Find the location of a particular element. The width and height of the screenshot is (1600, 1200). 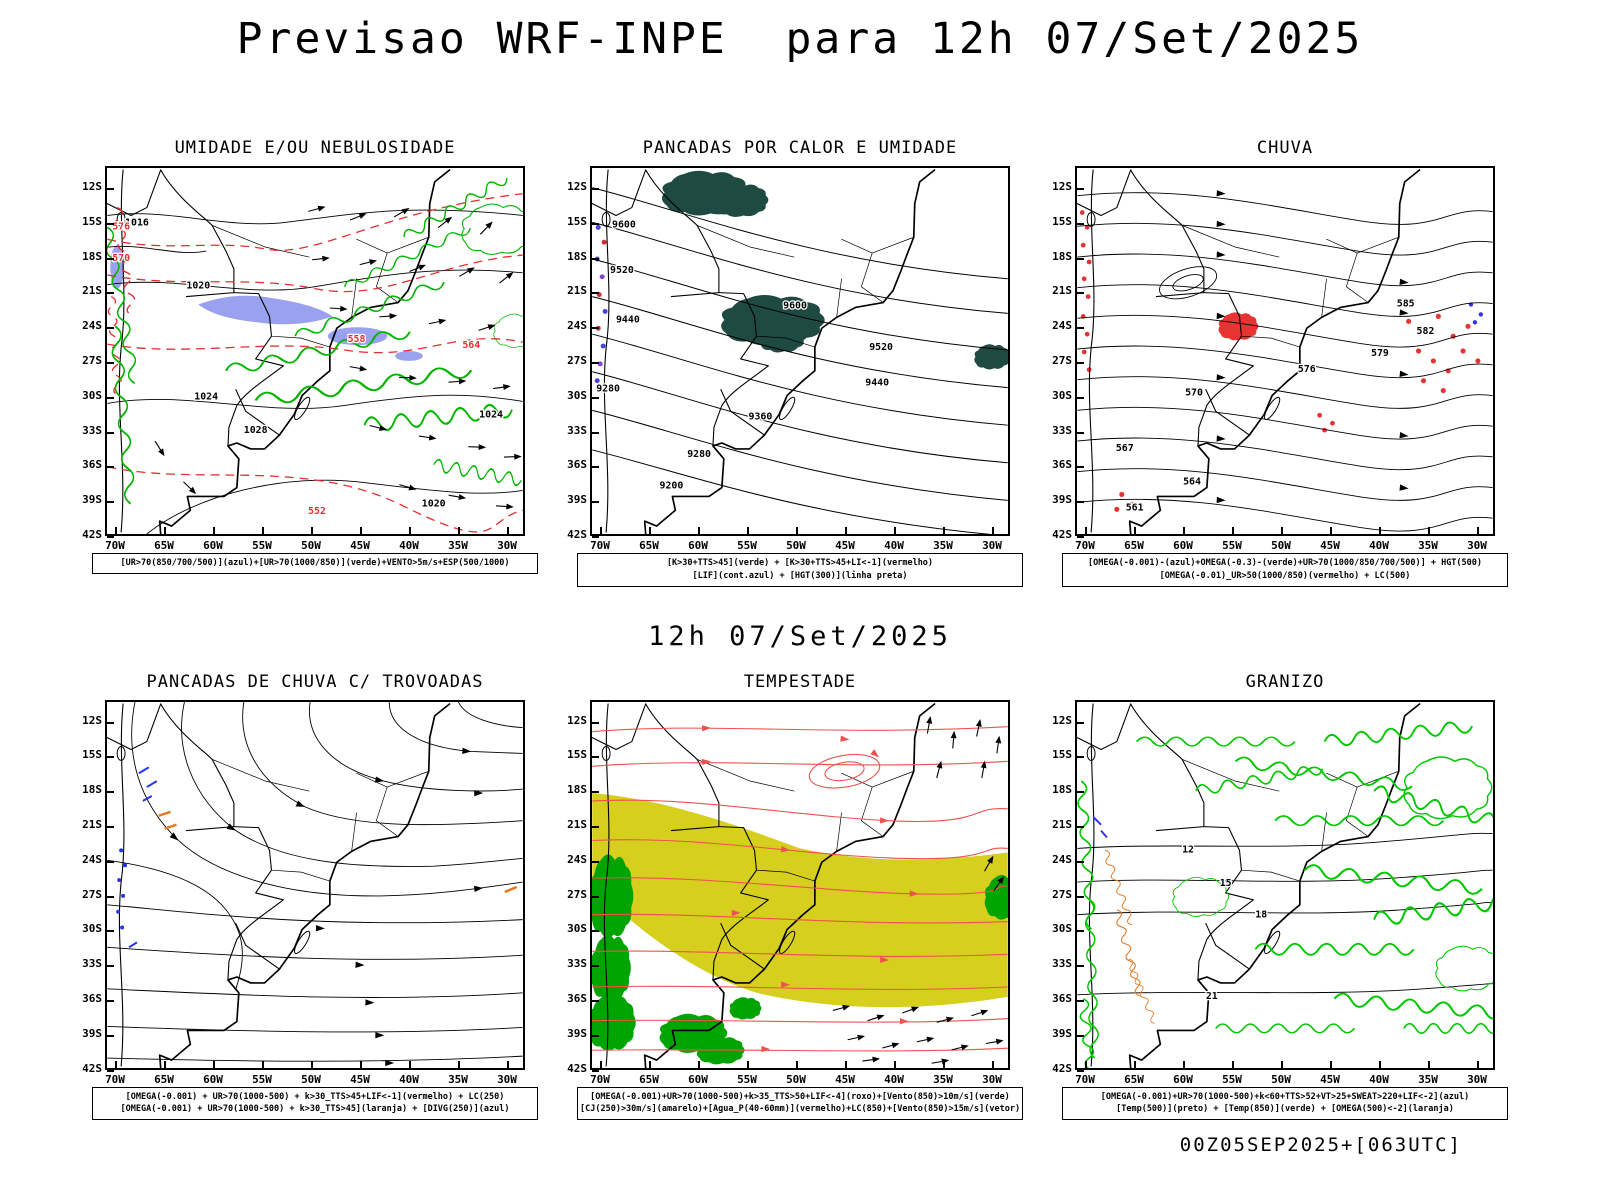

svg-text: 9600 is located at coordinates (795, 305).